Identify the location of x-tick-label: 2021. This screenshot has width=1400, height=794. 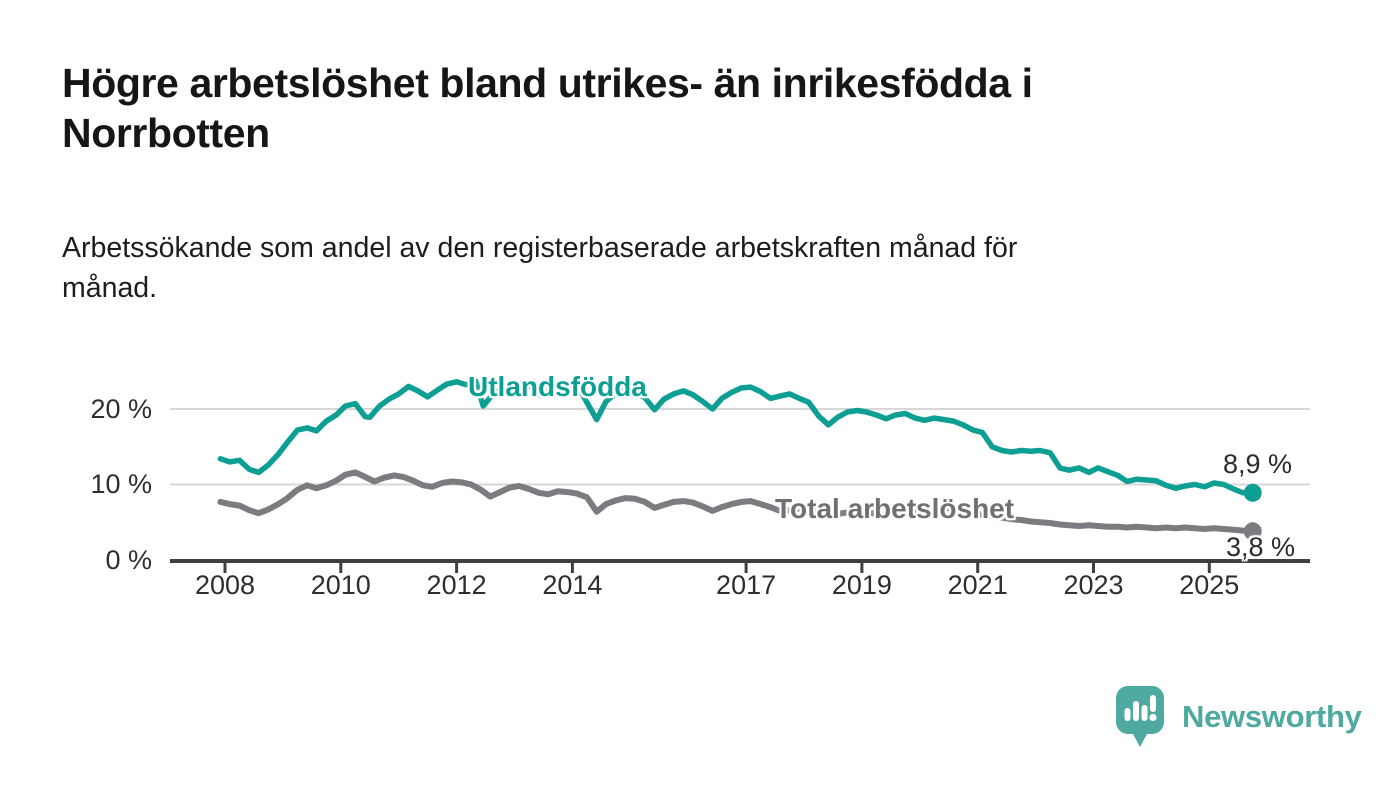
(977, 585).